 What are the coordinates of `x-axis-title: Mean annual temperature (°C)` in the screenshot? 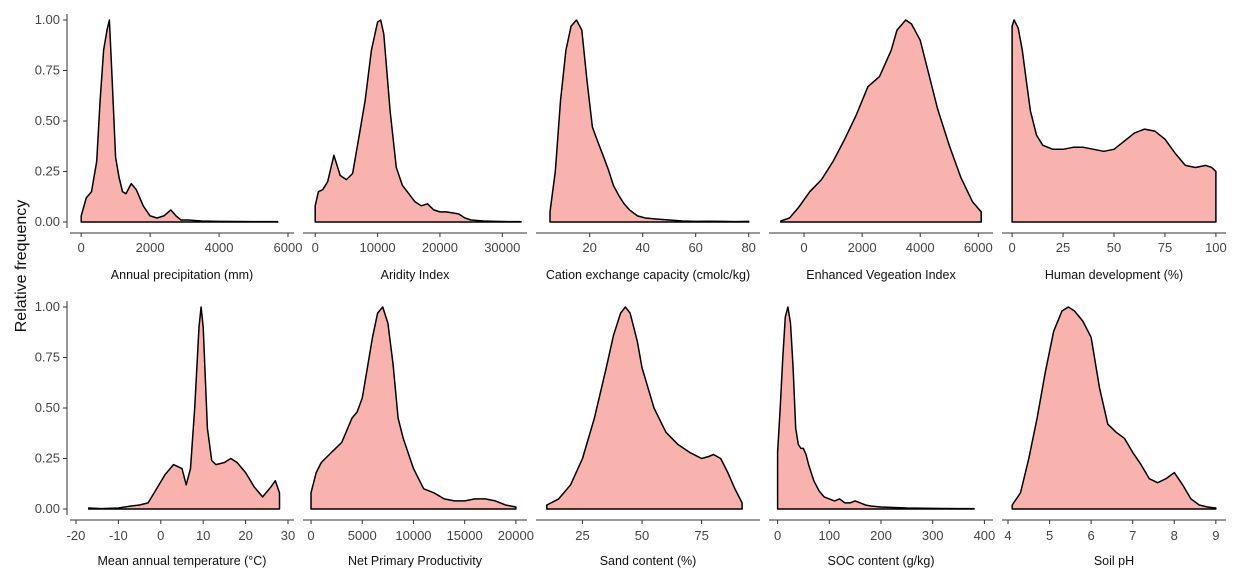 It's located at (182, 561).